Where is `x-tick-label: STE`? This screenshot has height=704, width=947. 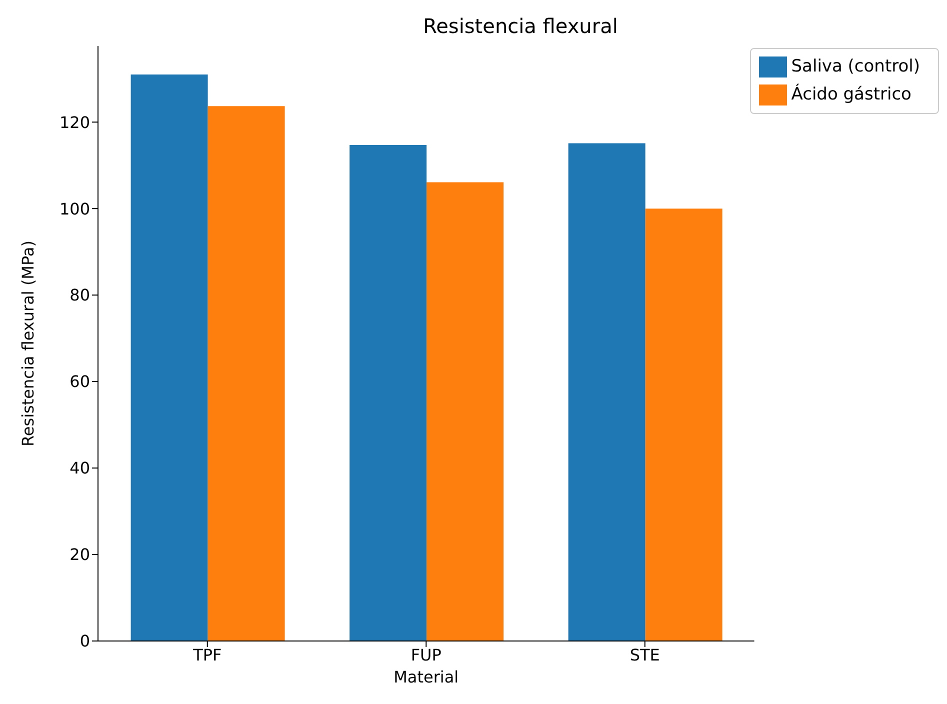 x-tick-label: STE is located at coordinates (645, 654).